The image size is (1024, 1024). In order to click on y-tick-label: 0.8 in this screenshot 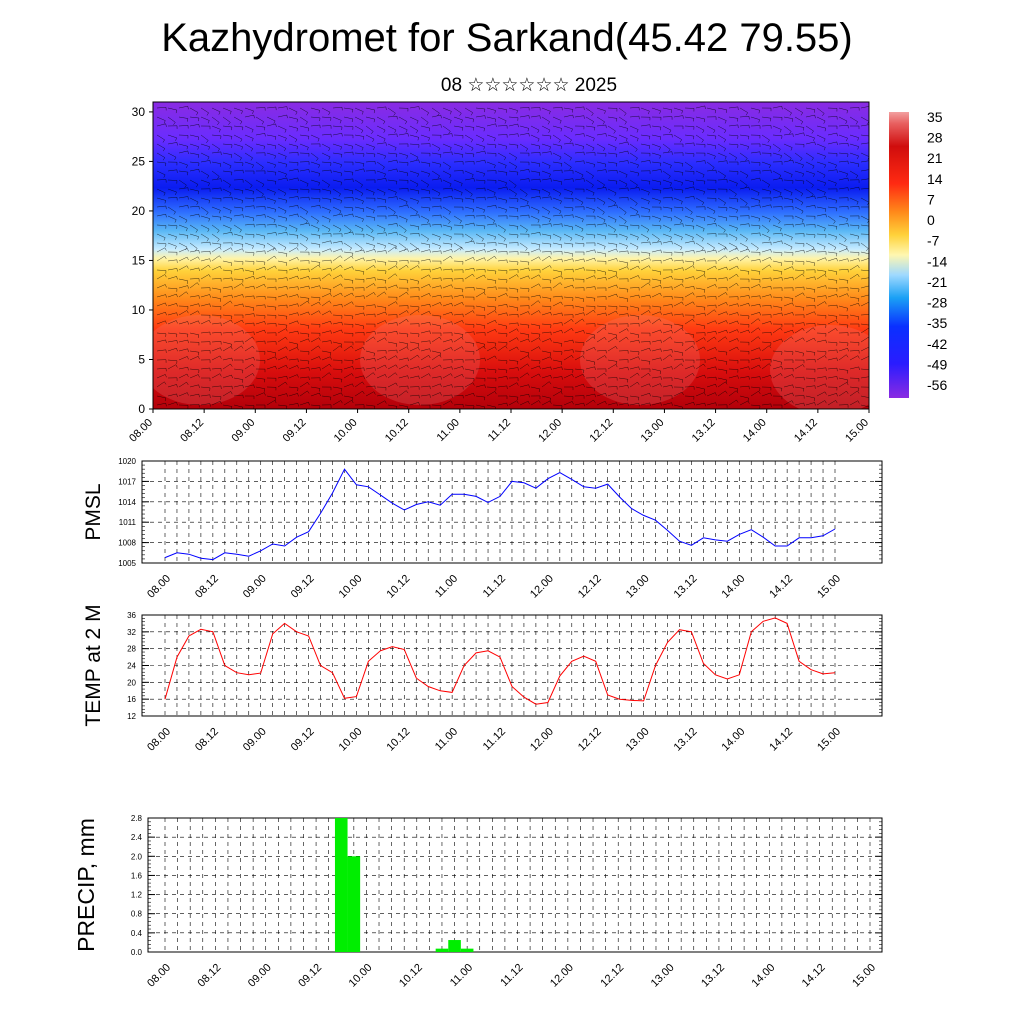, I will do `click(137, 914)`.